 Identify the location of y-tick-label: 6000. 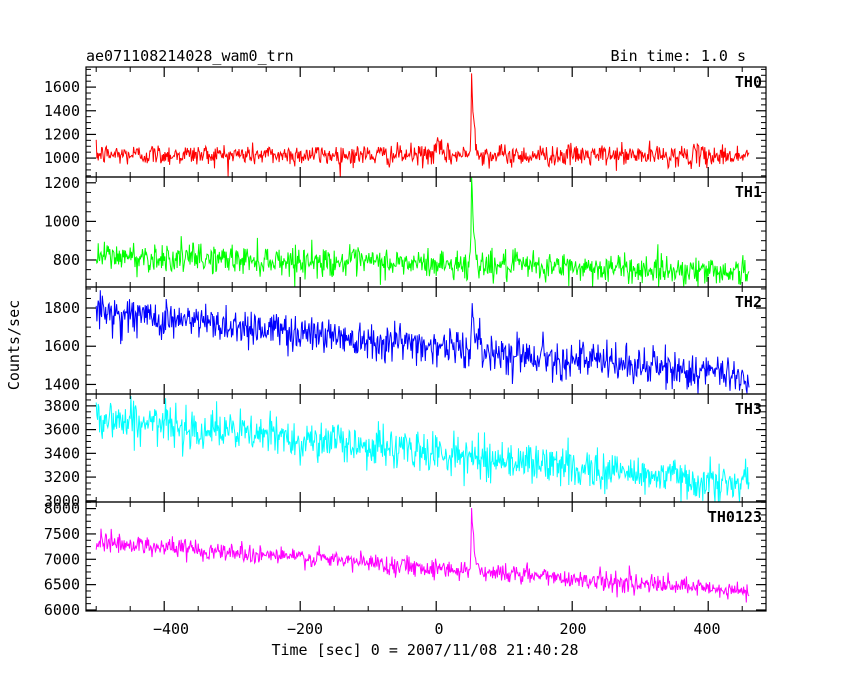
(62, 610).